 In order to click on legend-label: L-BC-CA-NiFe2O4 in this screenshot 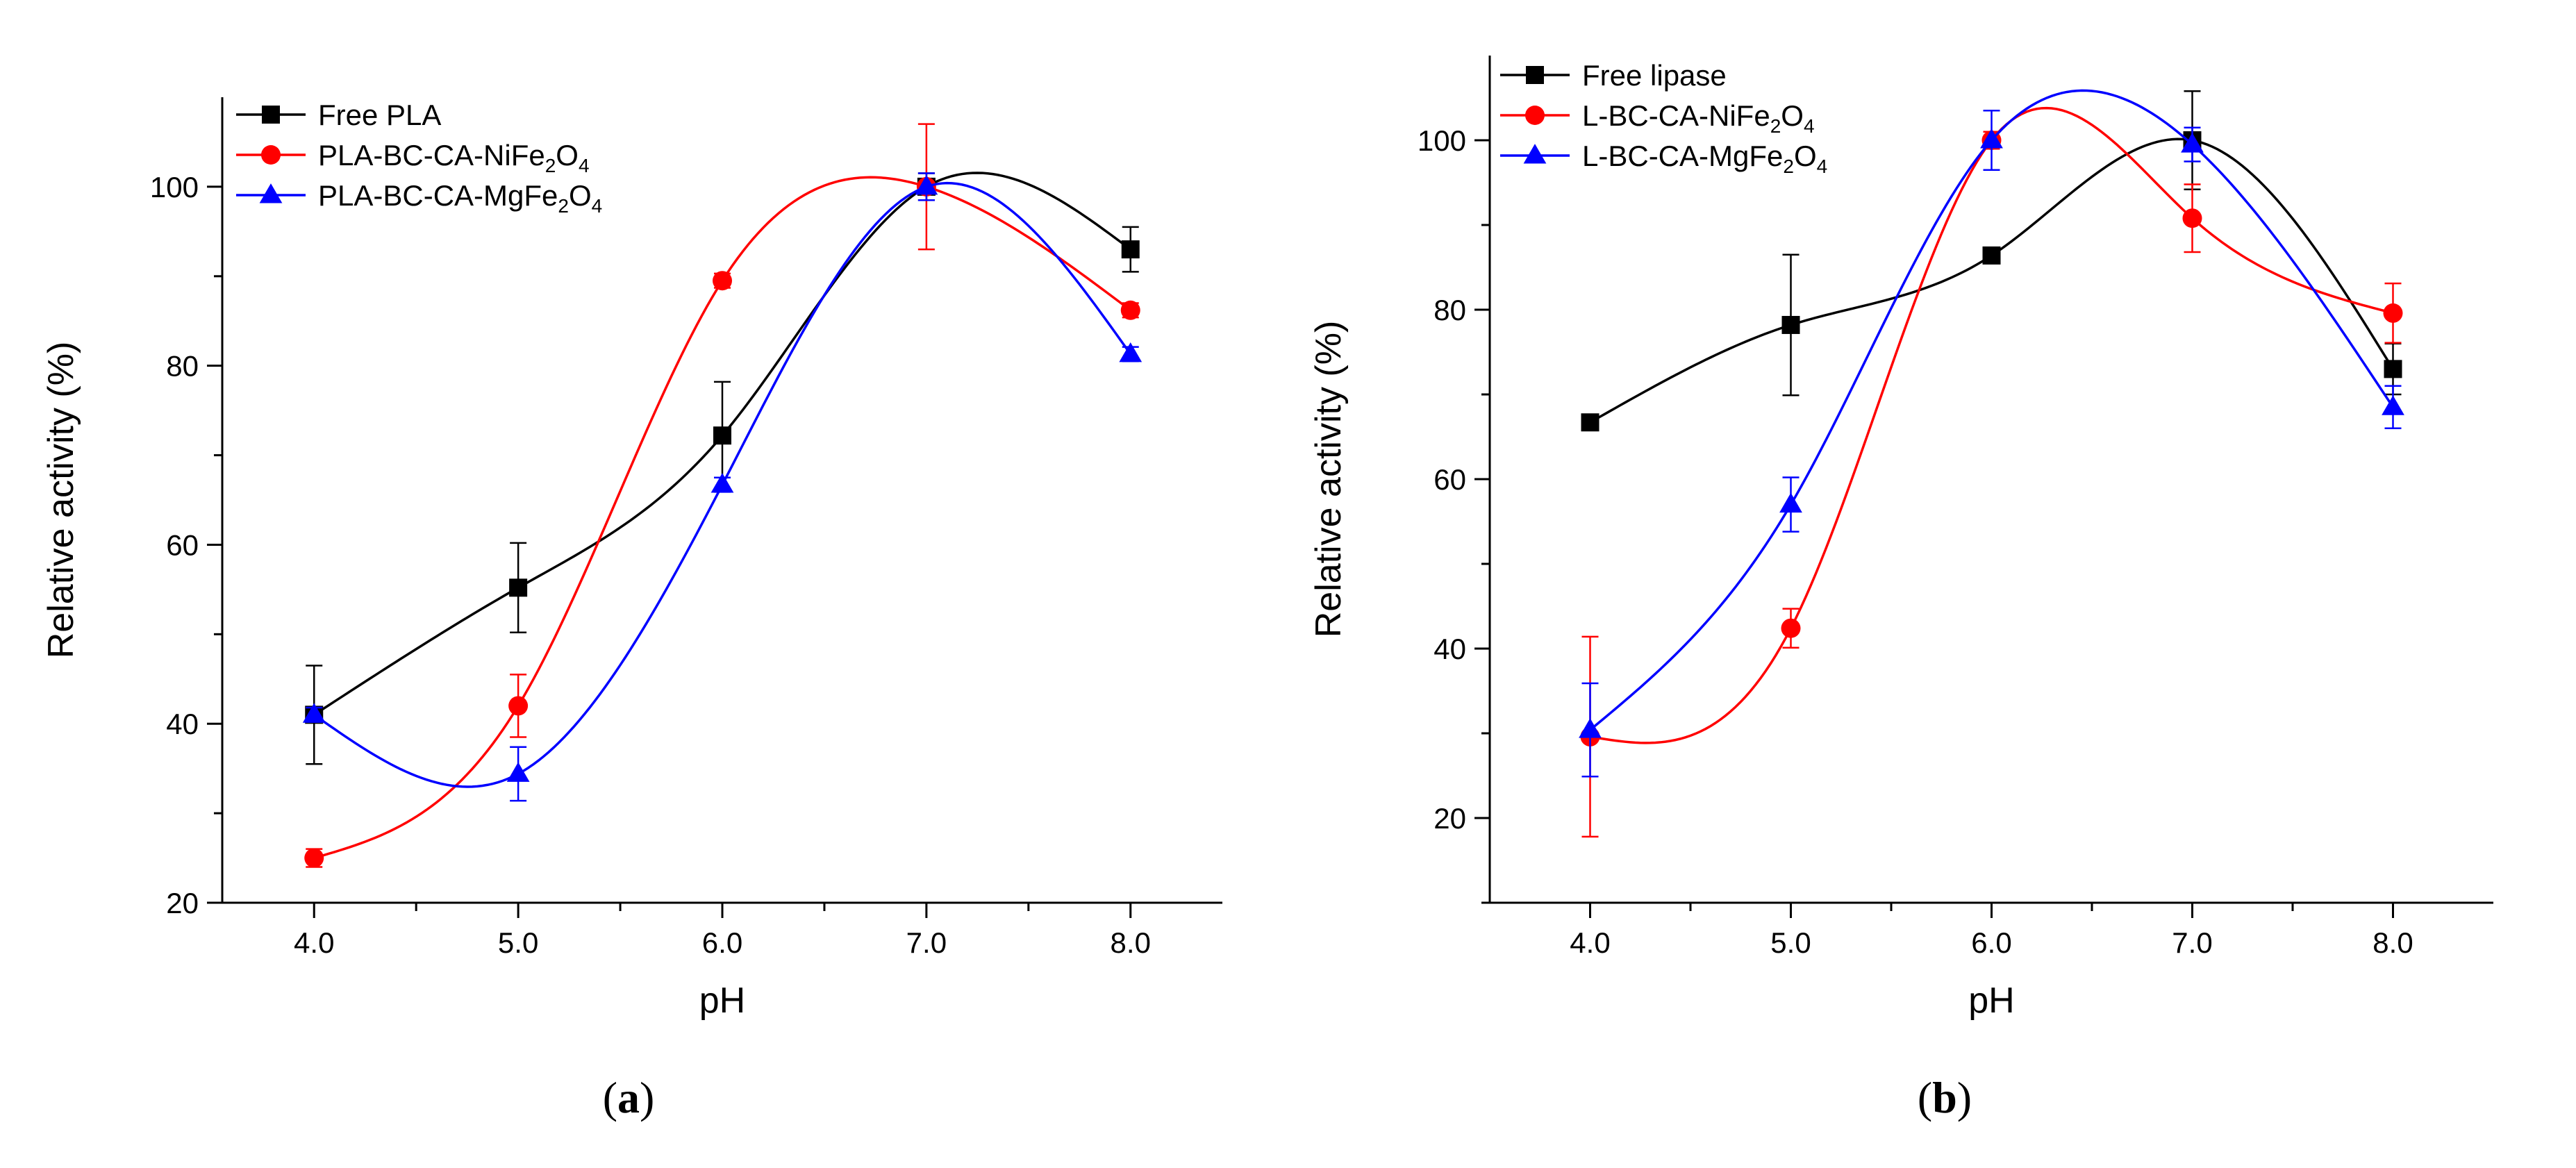, I will do `click(1698, 118)`.